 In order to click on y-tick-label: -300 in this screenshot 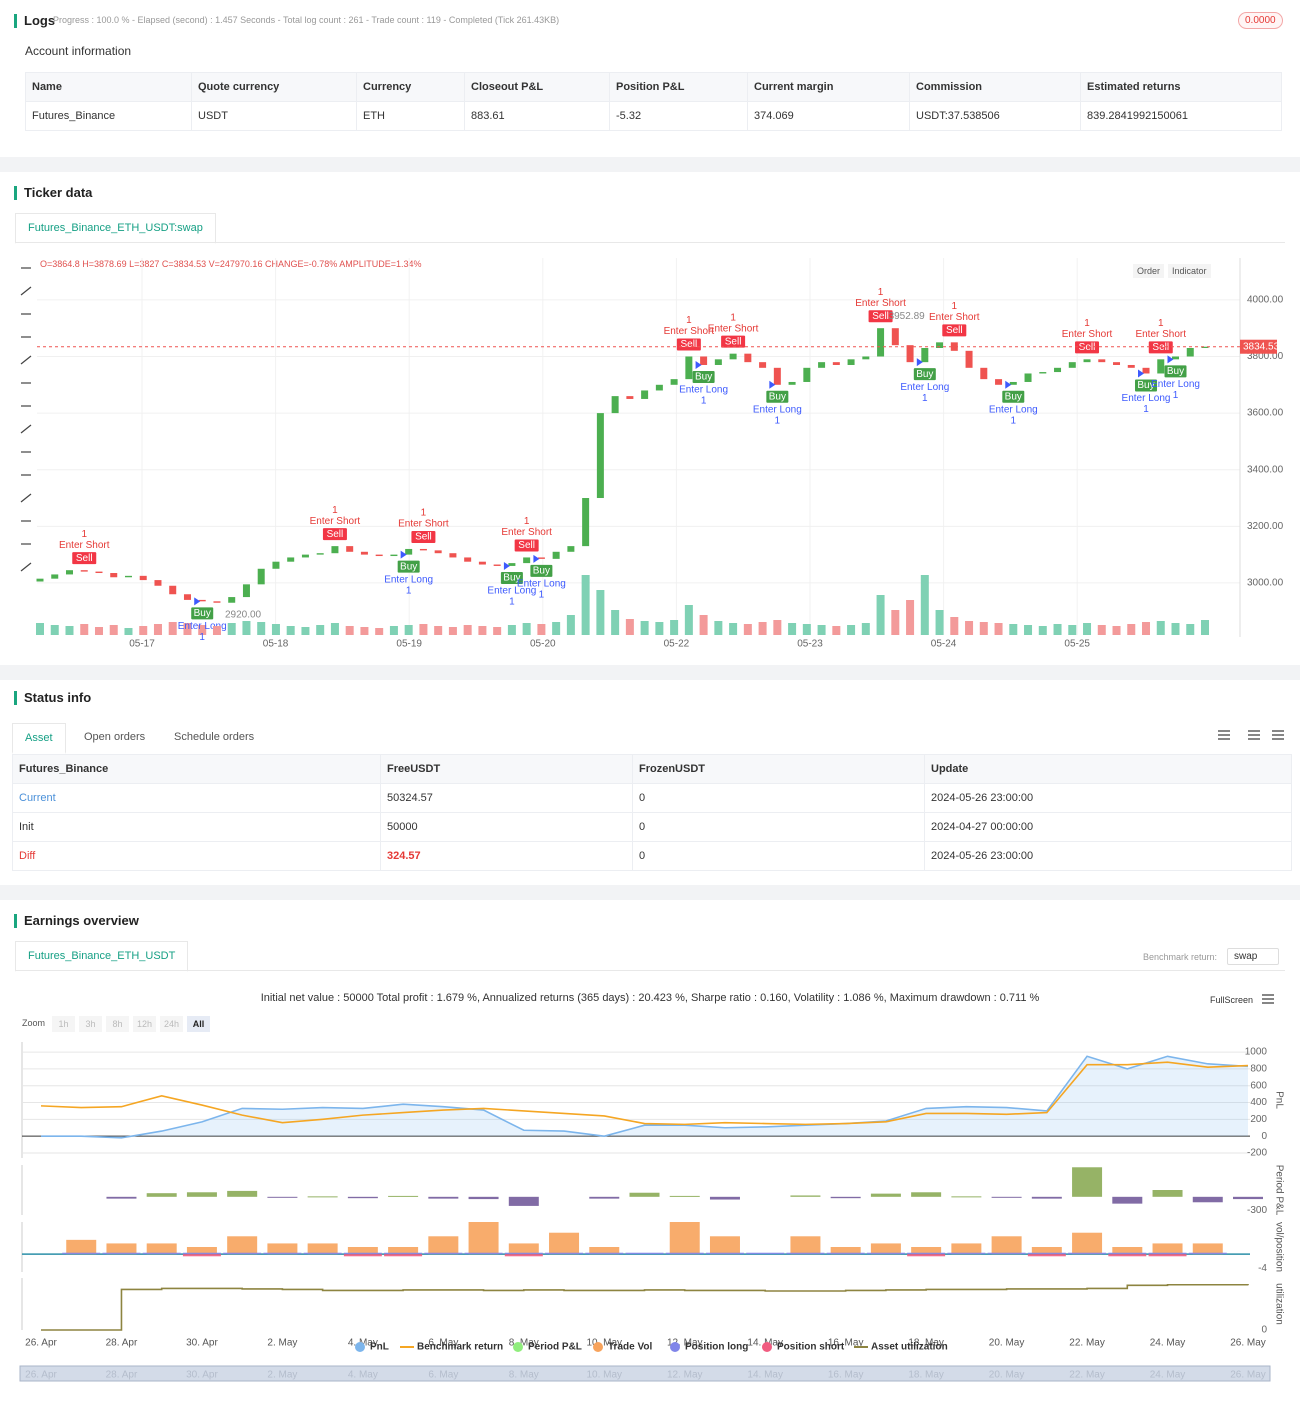, I will do `click(1257, 1210)`.